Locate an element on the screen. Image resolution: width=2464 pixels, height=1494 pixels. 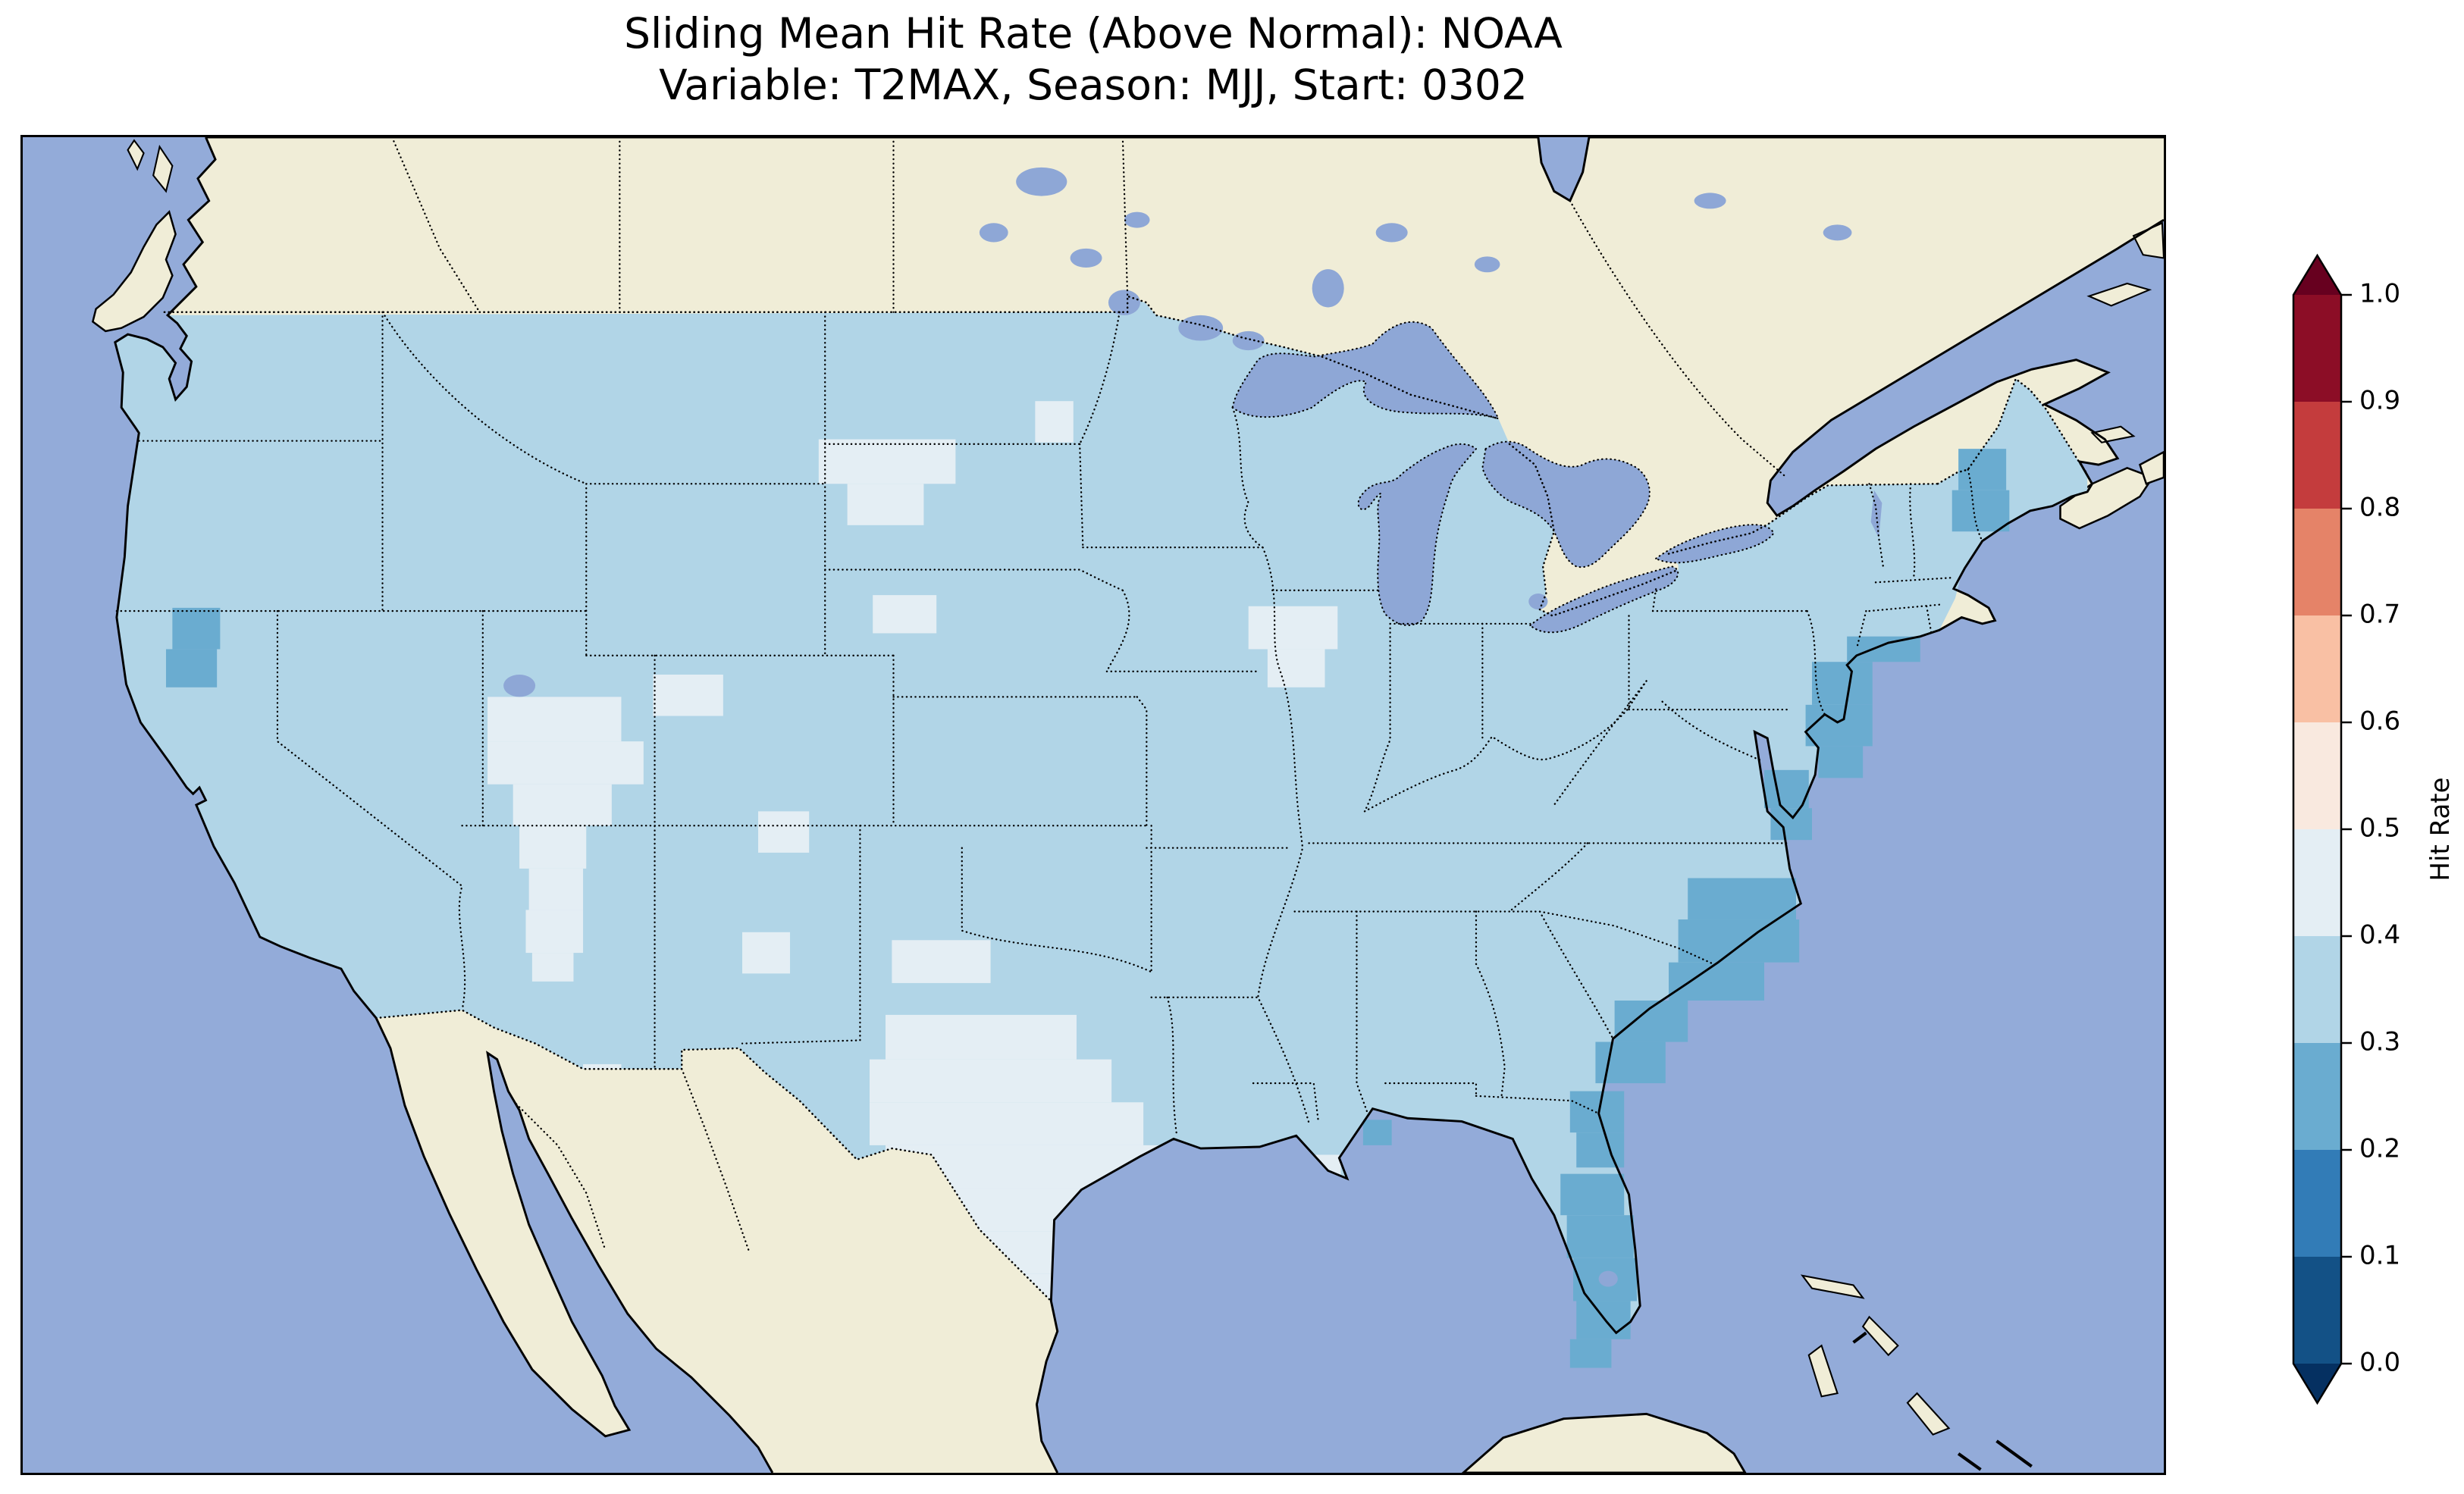
lake-erie is located at coordinates (1604, 599).